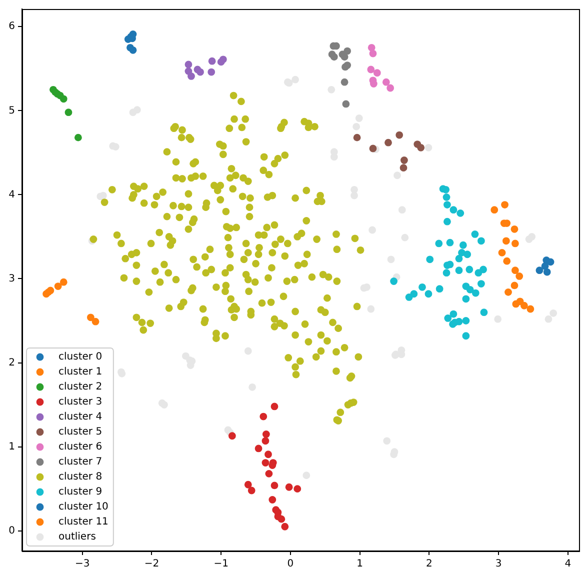  What do you see at coordinates (152, 564) in the screenshot?
I see `x-tick-label: −2` at bounding box center [152, 564].